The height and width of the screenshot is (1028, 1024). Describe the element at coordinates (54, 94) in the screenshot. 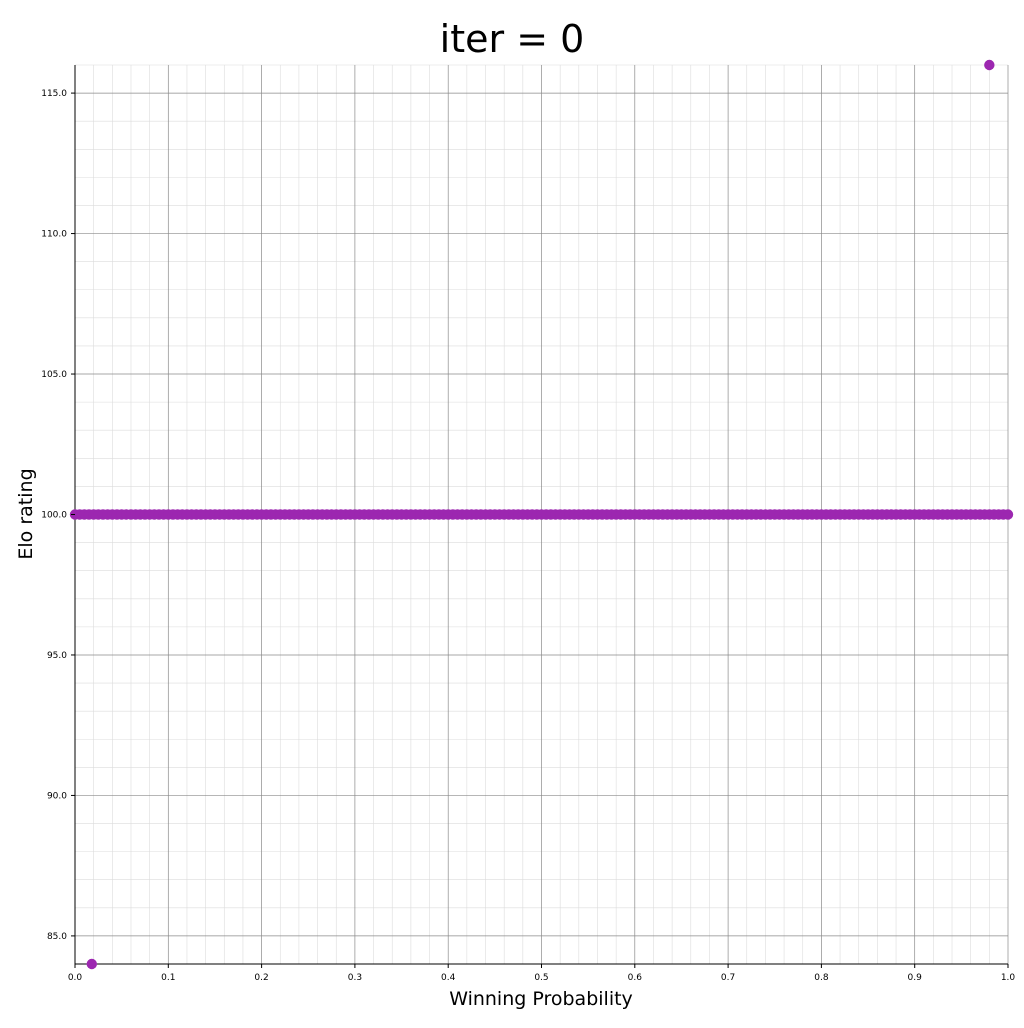

I see `y-tick-label: 115.0` at that location.